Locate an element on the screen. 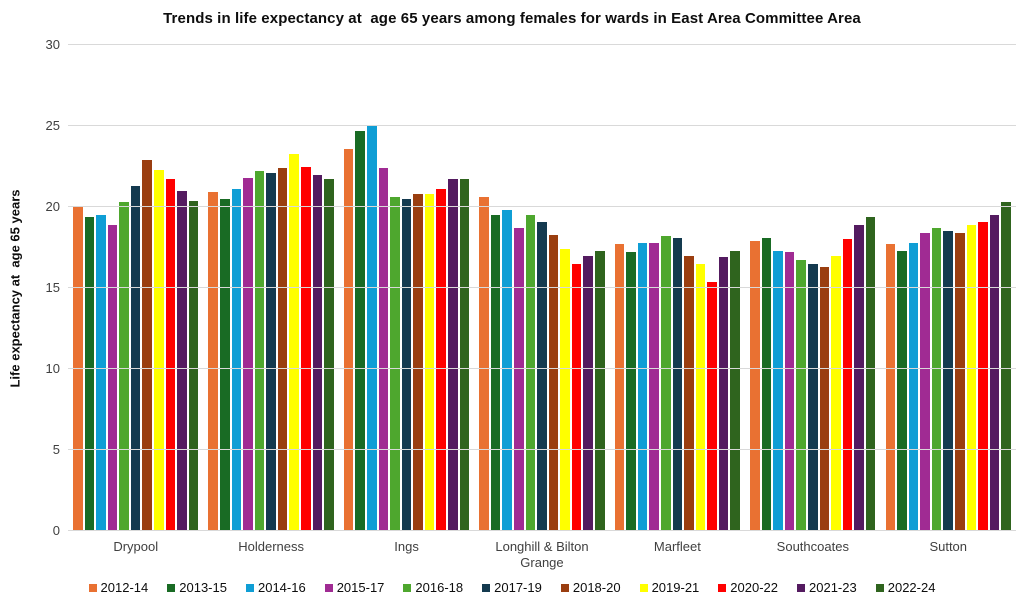 The height and width of the screenshot is (614, 1024). bar-2016-18-southcoates is located at coordinates (801, 395).